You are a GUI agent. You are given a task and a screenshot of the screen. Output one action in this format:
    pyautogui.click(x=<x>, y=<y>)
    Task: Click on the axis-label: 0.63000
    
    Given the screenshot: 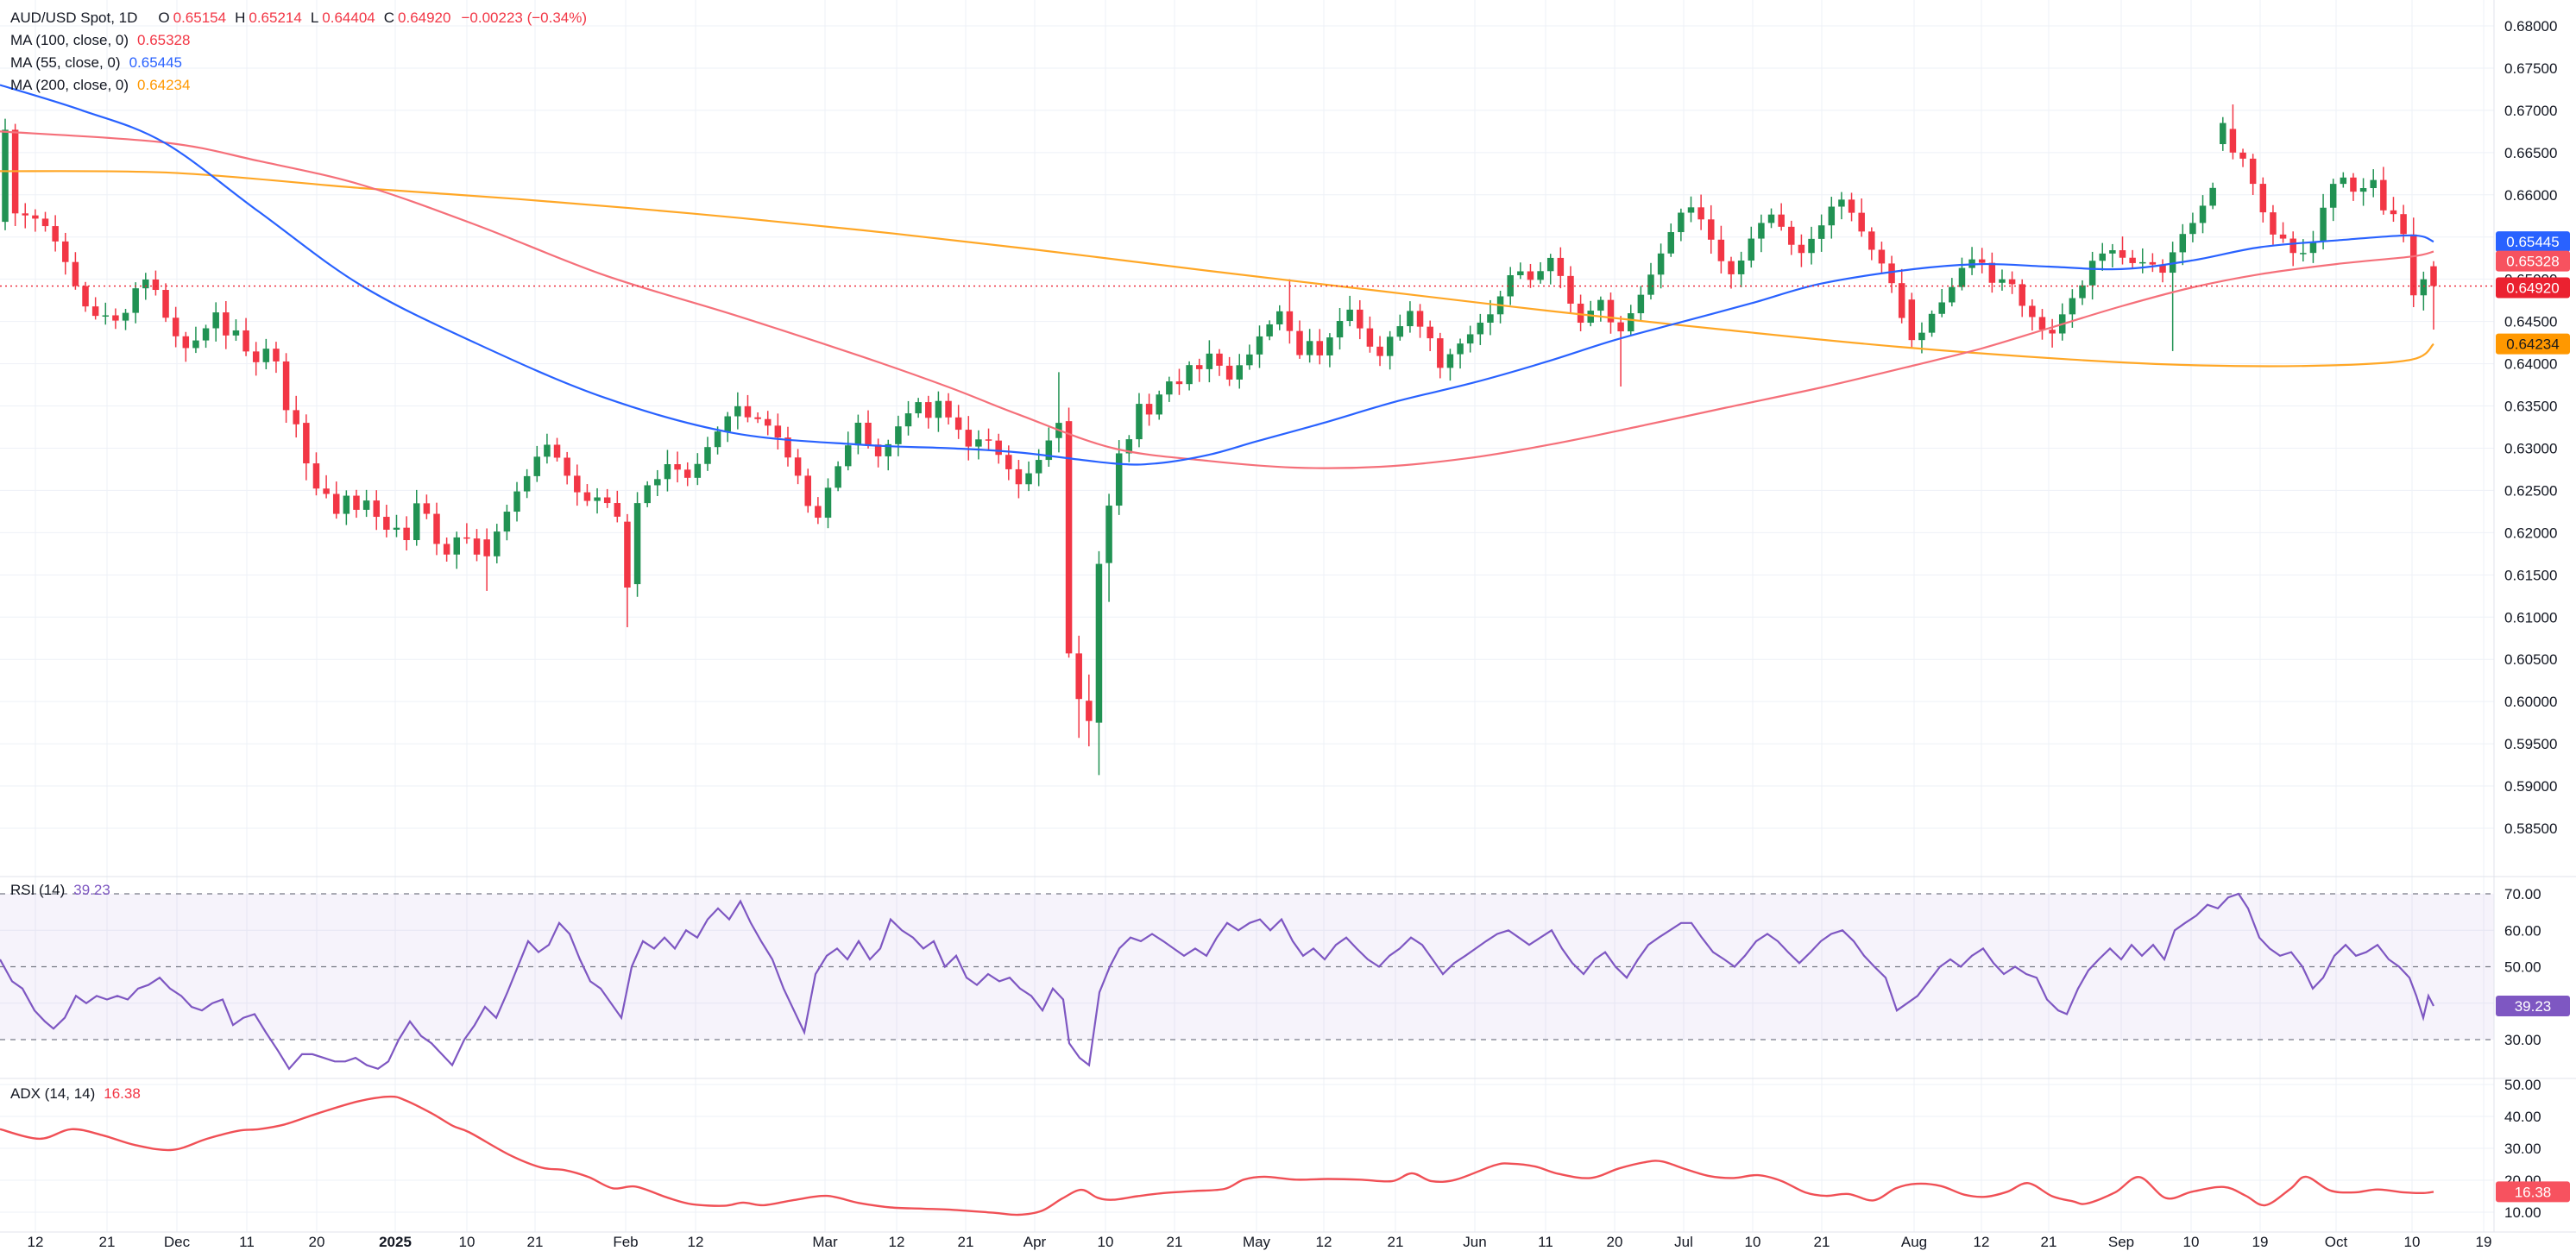 What is the action you would take?
    pyautogui.click(x=2531, y=448)
    